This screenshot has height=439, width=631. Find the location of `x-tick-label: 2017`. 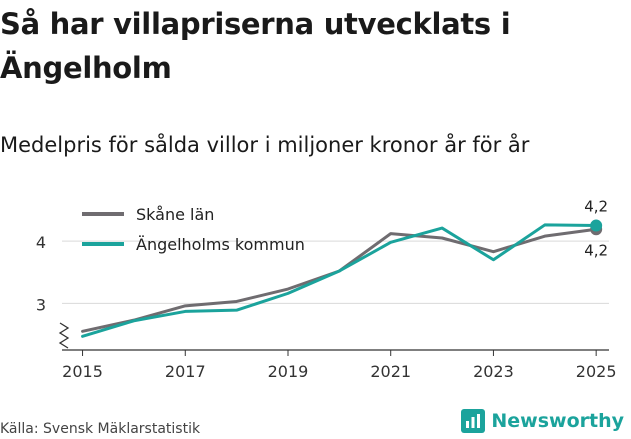

x-tick-label: 2017 is located at coordinates (185, 371).